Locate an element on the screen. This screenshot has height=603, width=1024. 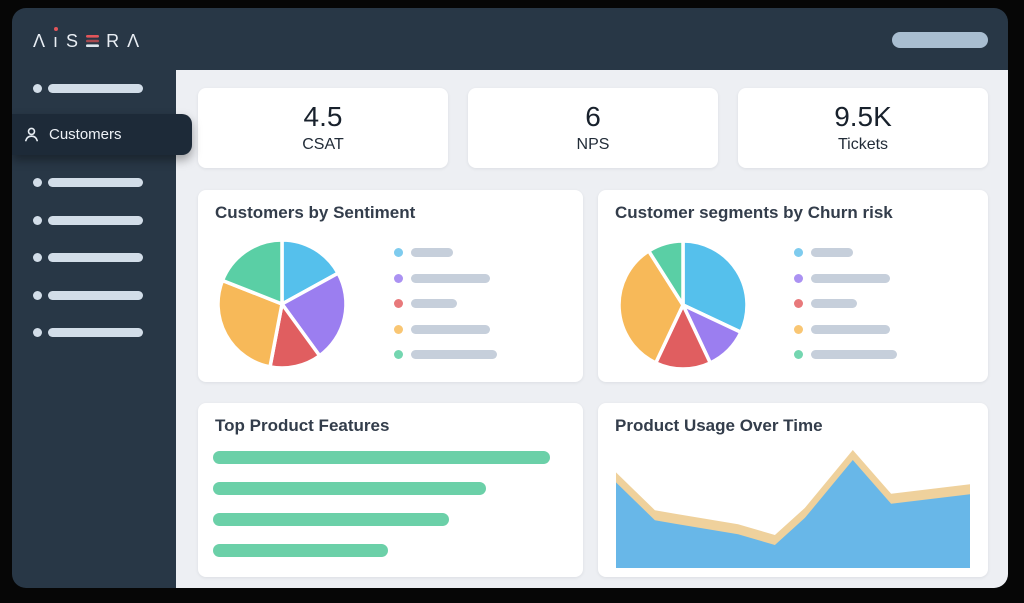
sentiment-pie-chart is located at coordinates (282, 304).